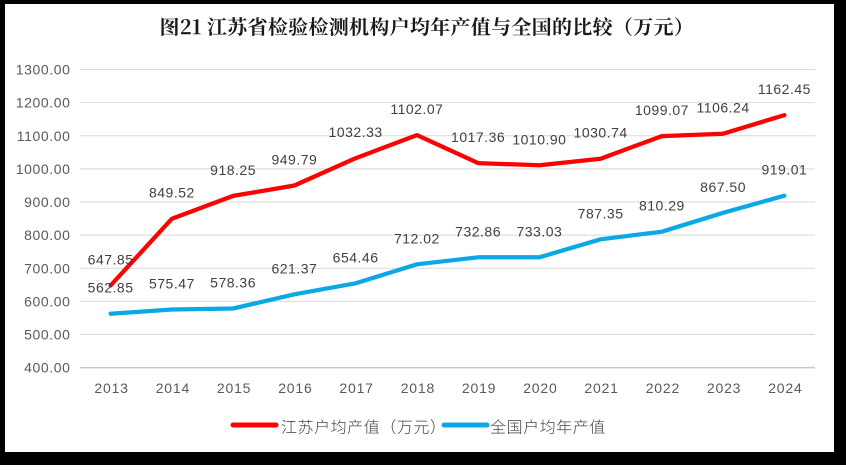 This screenshot has width=846, height=470. What do you see at coordinates (784, 89) in the screenshot?
I see `svg-text: 1162.45` at bounding box center [784, 89].